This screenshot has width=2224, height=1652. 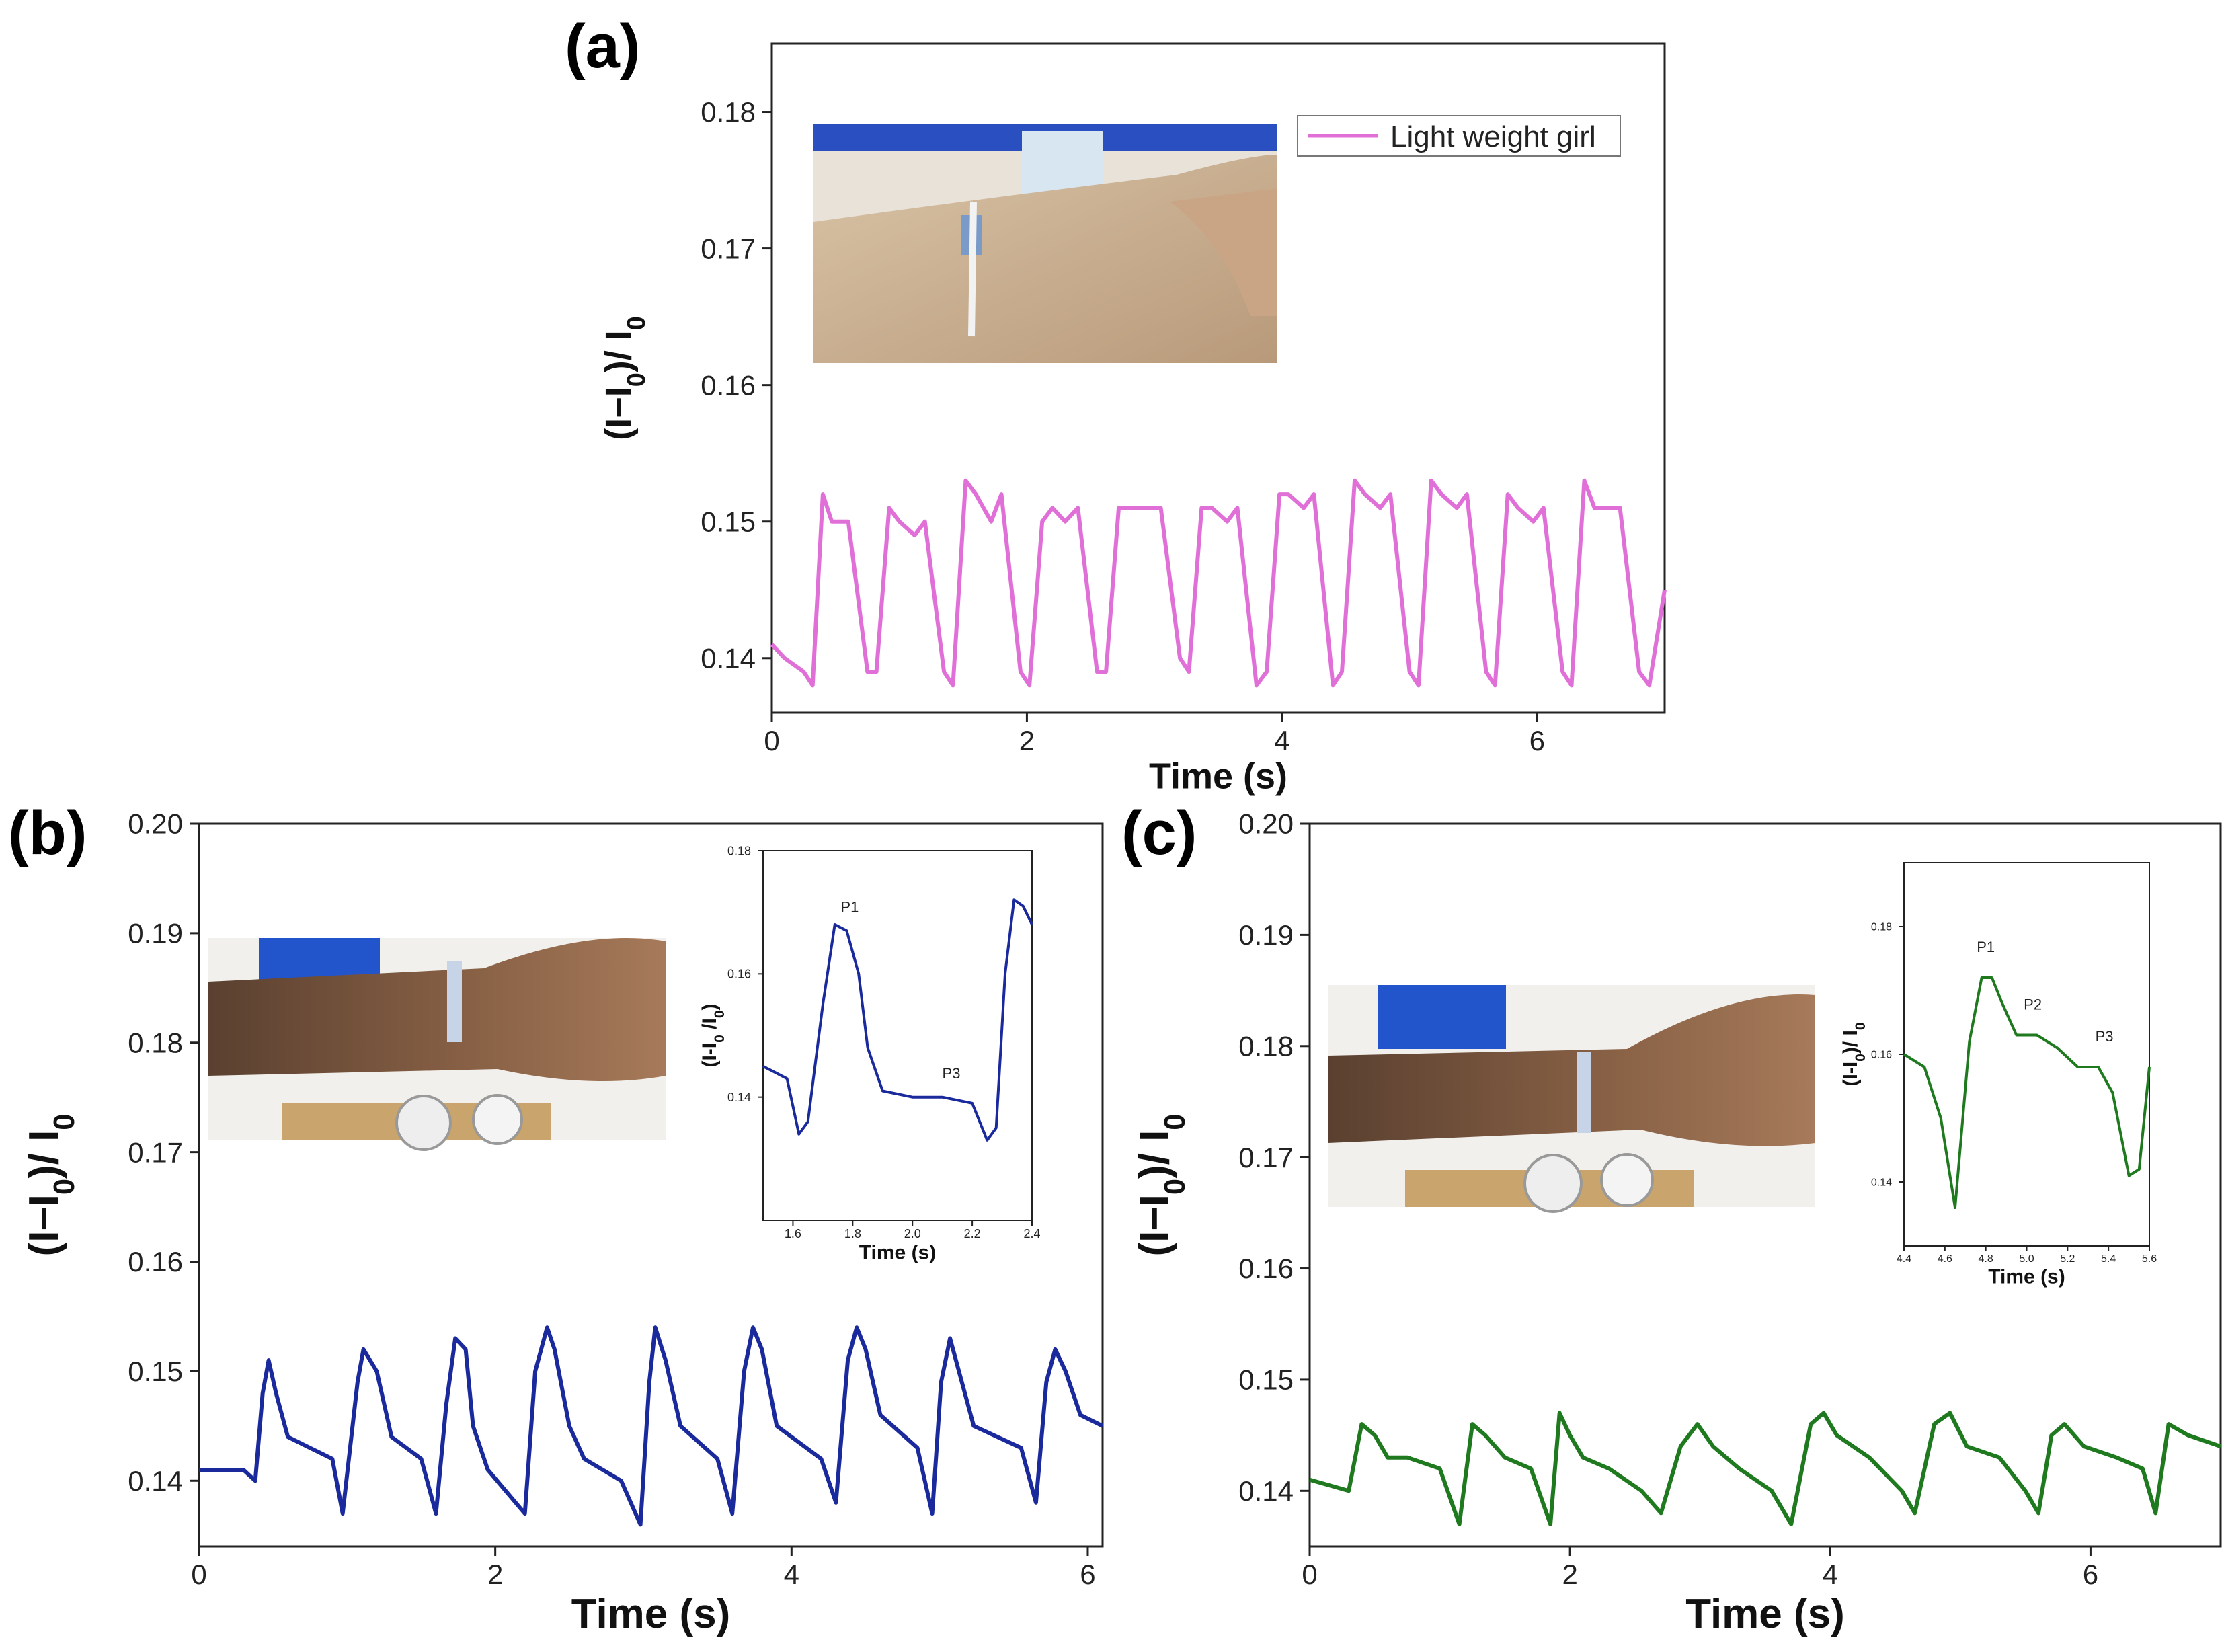 What do you see at coordinates (624, 378) in the screenshot?
I see `panel-a-y-axis-label: (I−I0)/ I0` at bounding box center [624, 378].